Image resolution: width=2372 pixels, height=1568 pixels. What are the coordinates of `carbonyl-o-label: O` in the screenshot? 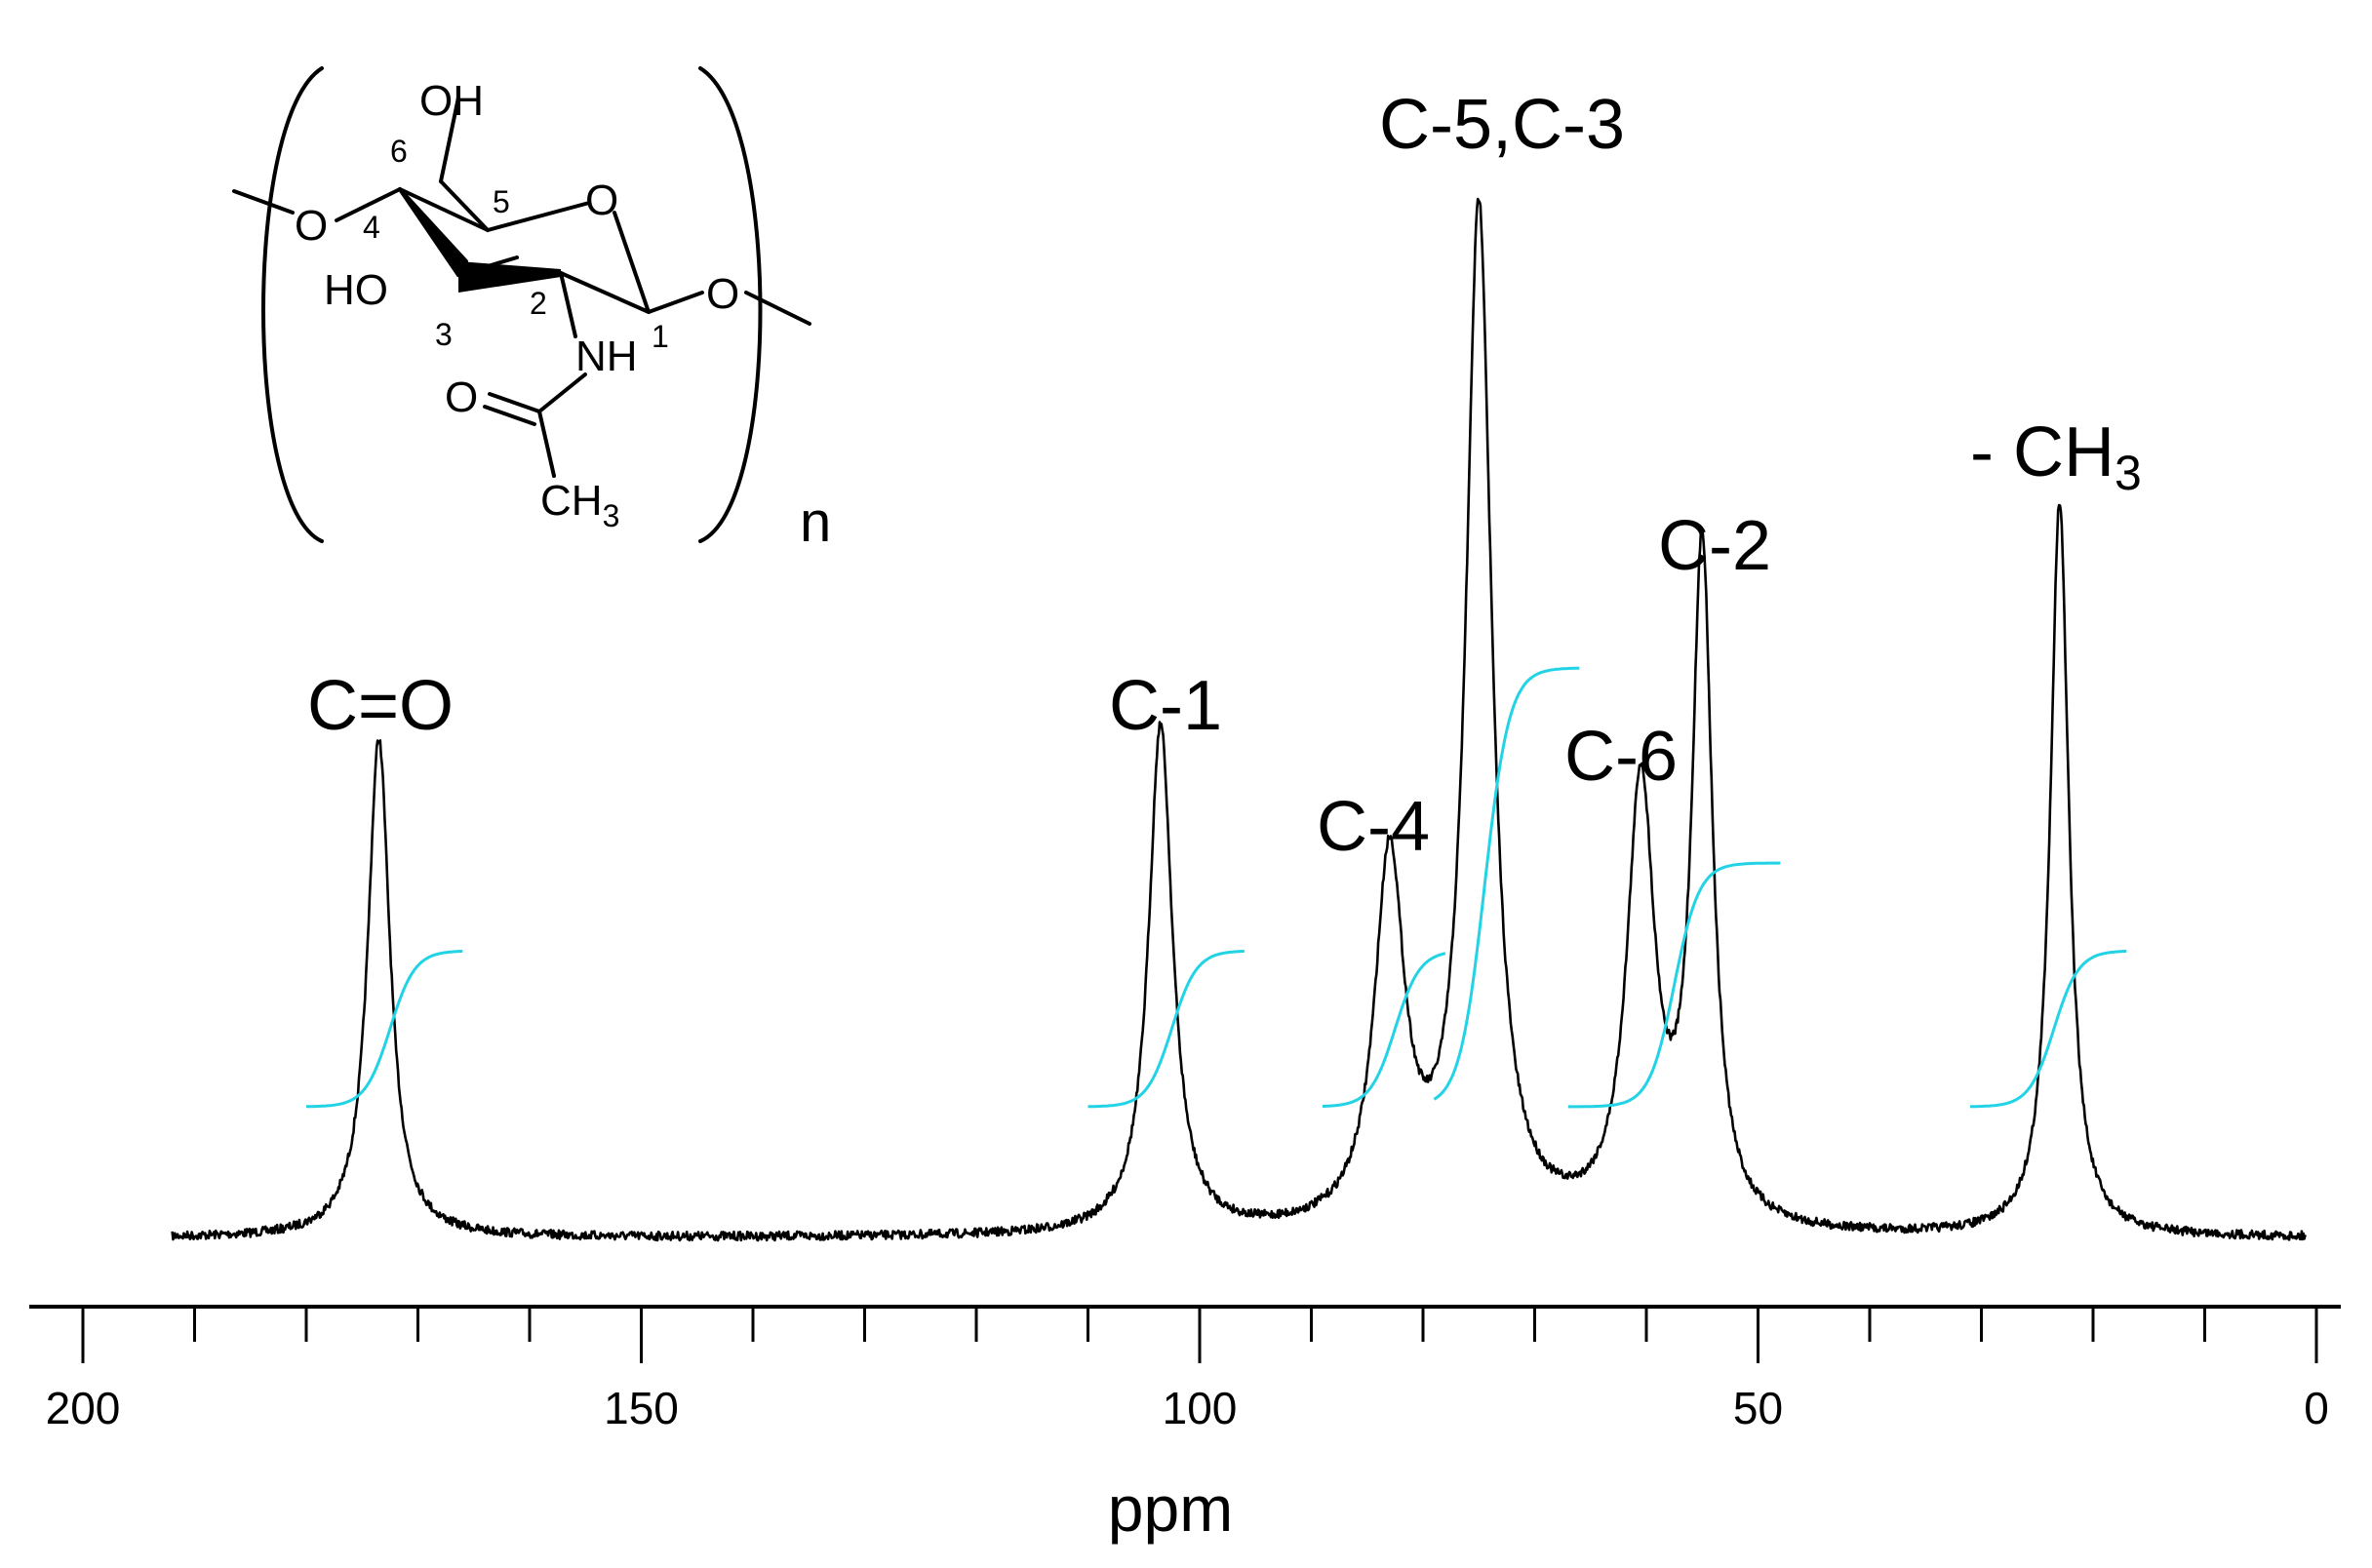 It's located at (461, 397).